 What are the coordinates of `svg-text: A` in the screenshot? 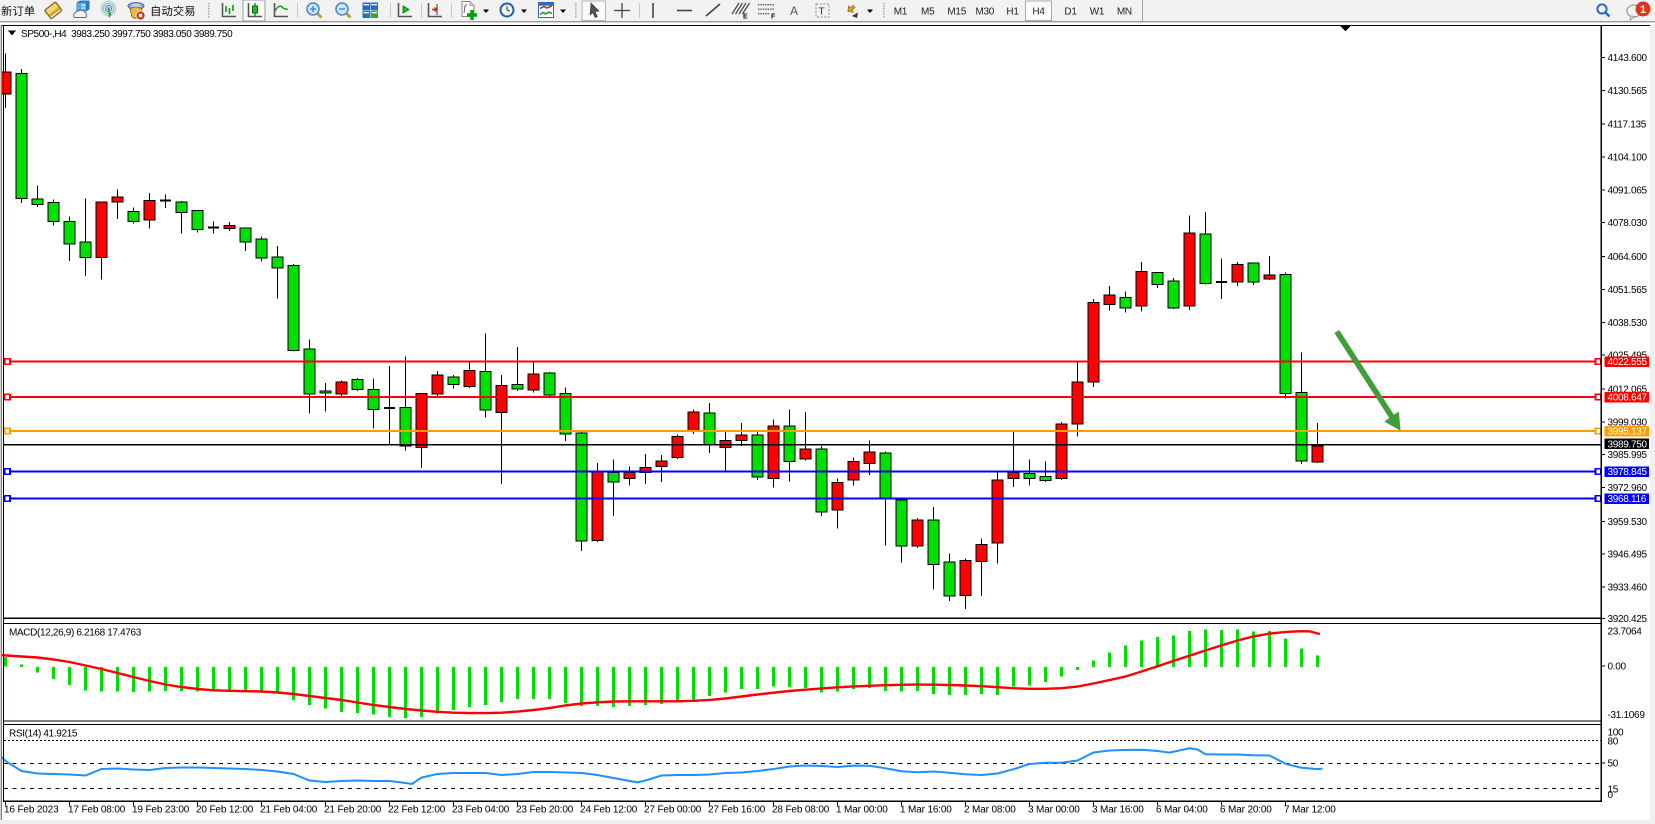 It's located at (794, 11).